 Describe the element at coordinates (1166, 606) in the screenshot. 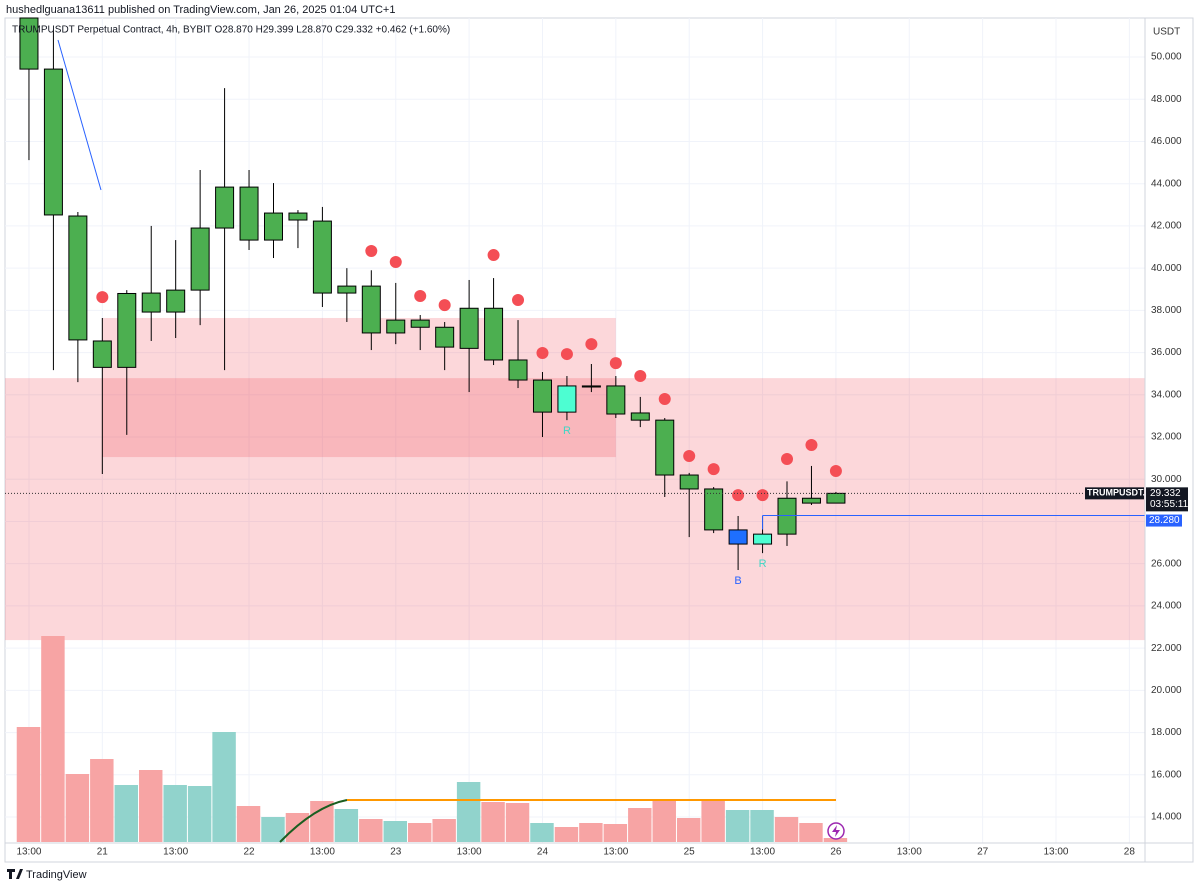

I see `y-tick-label: 24.000` at that location.